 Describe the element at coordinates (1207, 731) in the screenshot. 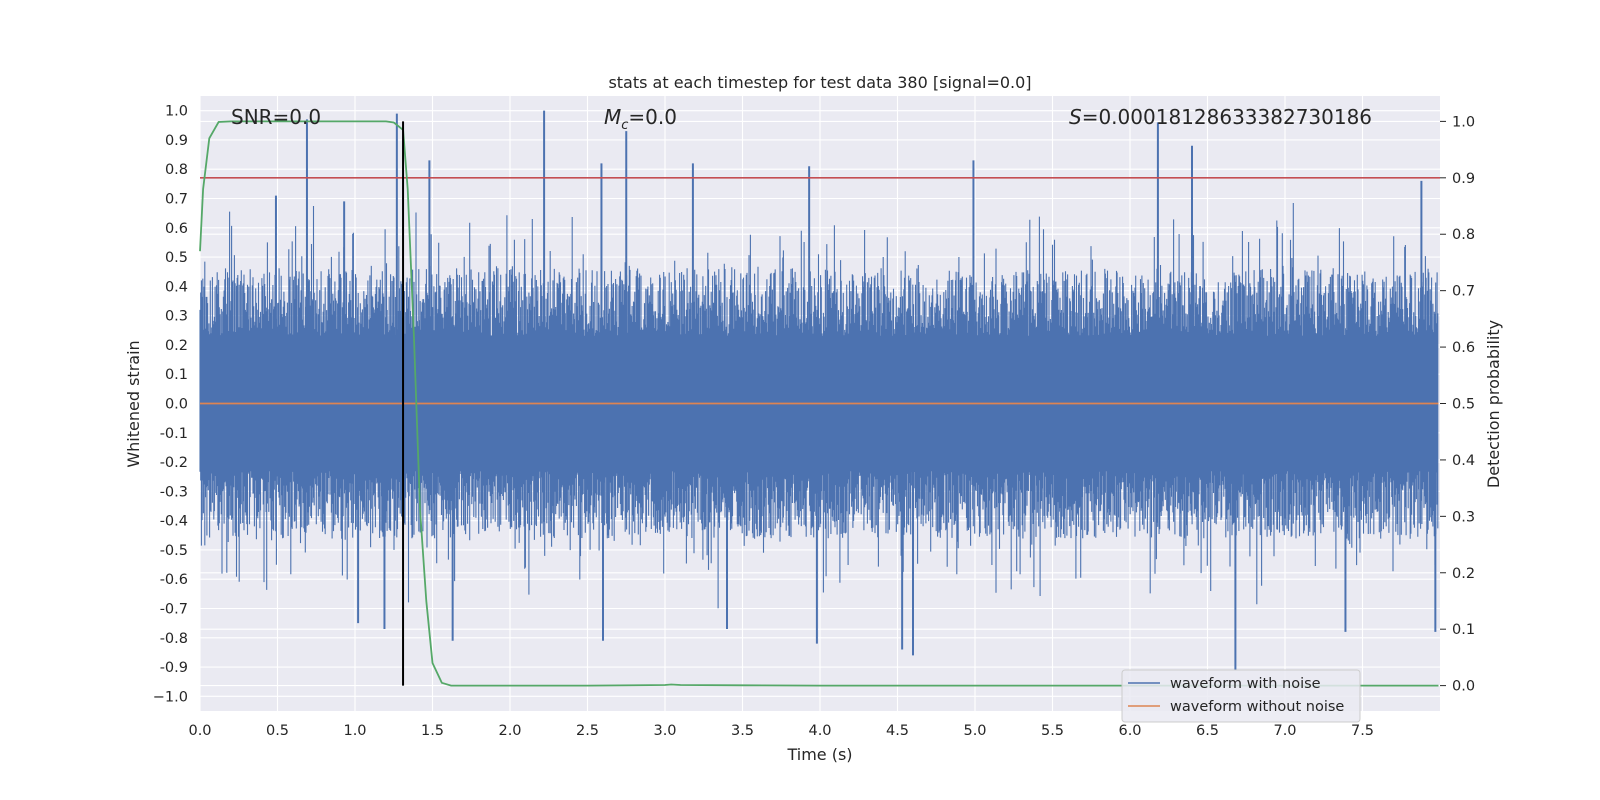

I see `x-tick-label: 6.5` at that location.